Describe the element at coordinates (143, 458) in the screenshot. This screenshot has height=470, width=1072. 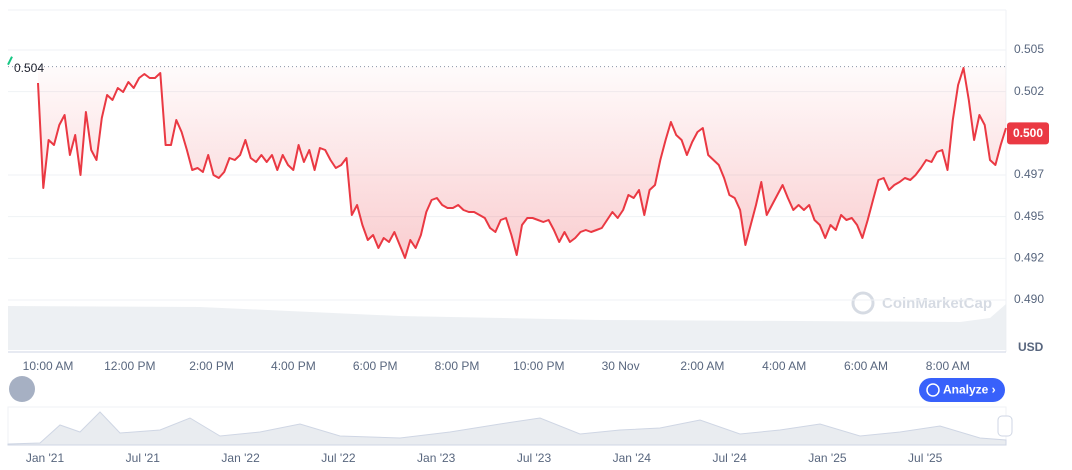
I see `navigator-label: Jul '21` at that location.